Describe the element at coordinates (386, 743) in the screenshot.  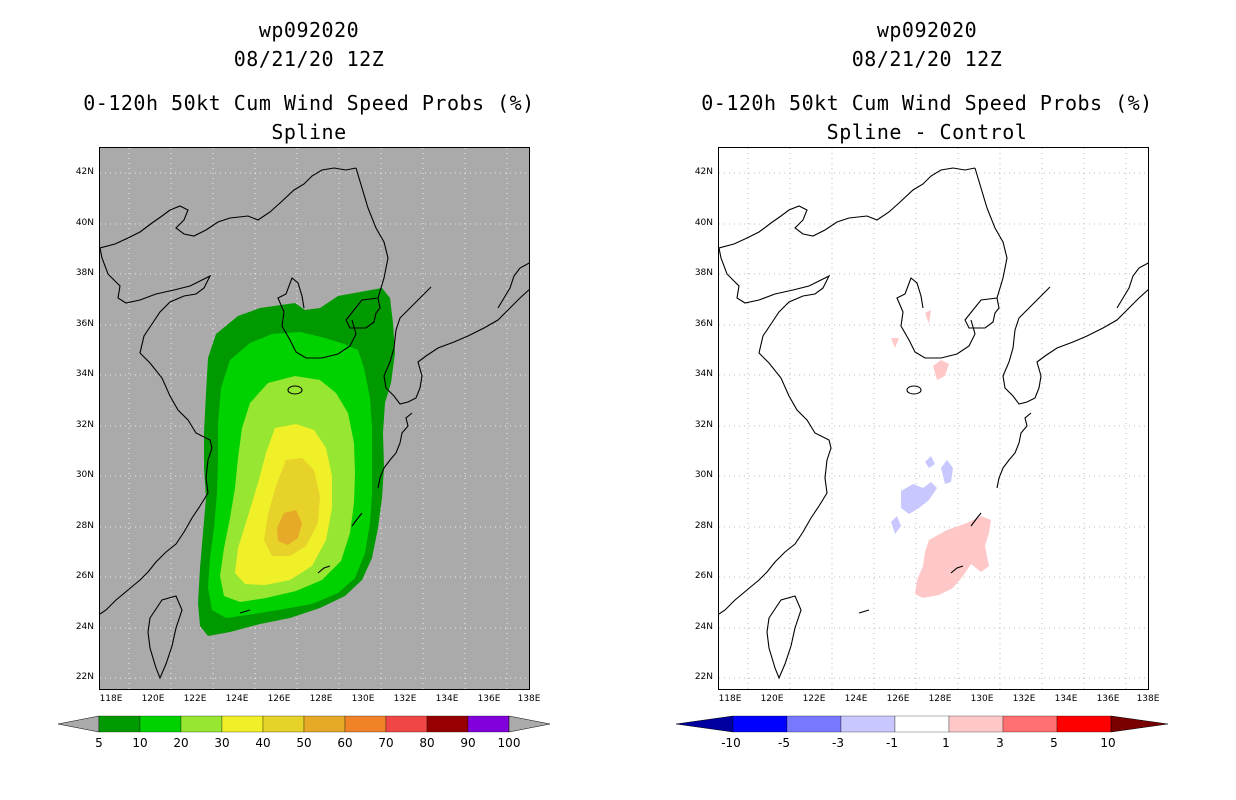
I see `colorbar-label: 70` at that location.